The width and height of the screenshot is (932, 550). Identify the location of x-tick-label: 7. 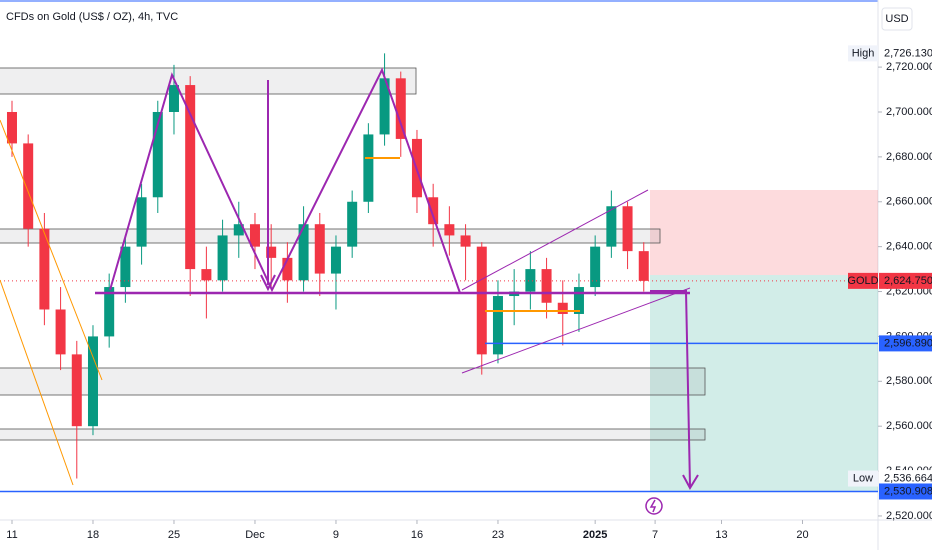
(655, 535).